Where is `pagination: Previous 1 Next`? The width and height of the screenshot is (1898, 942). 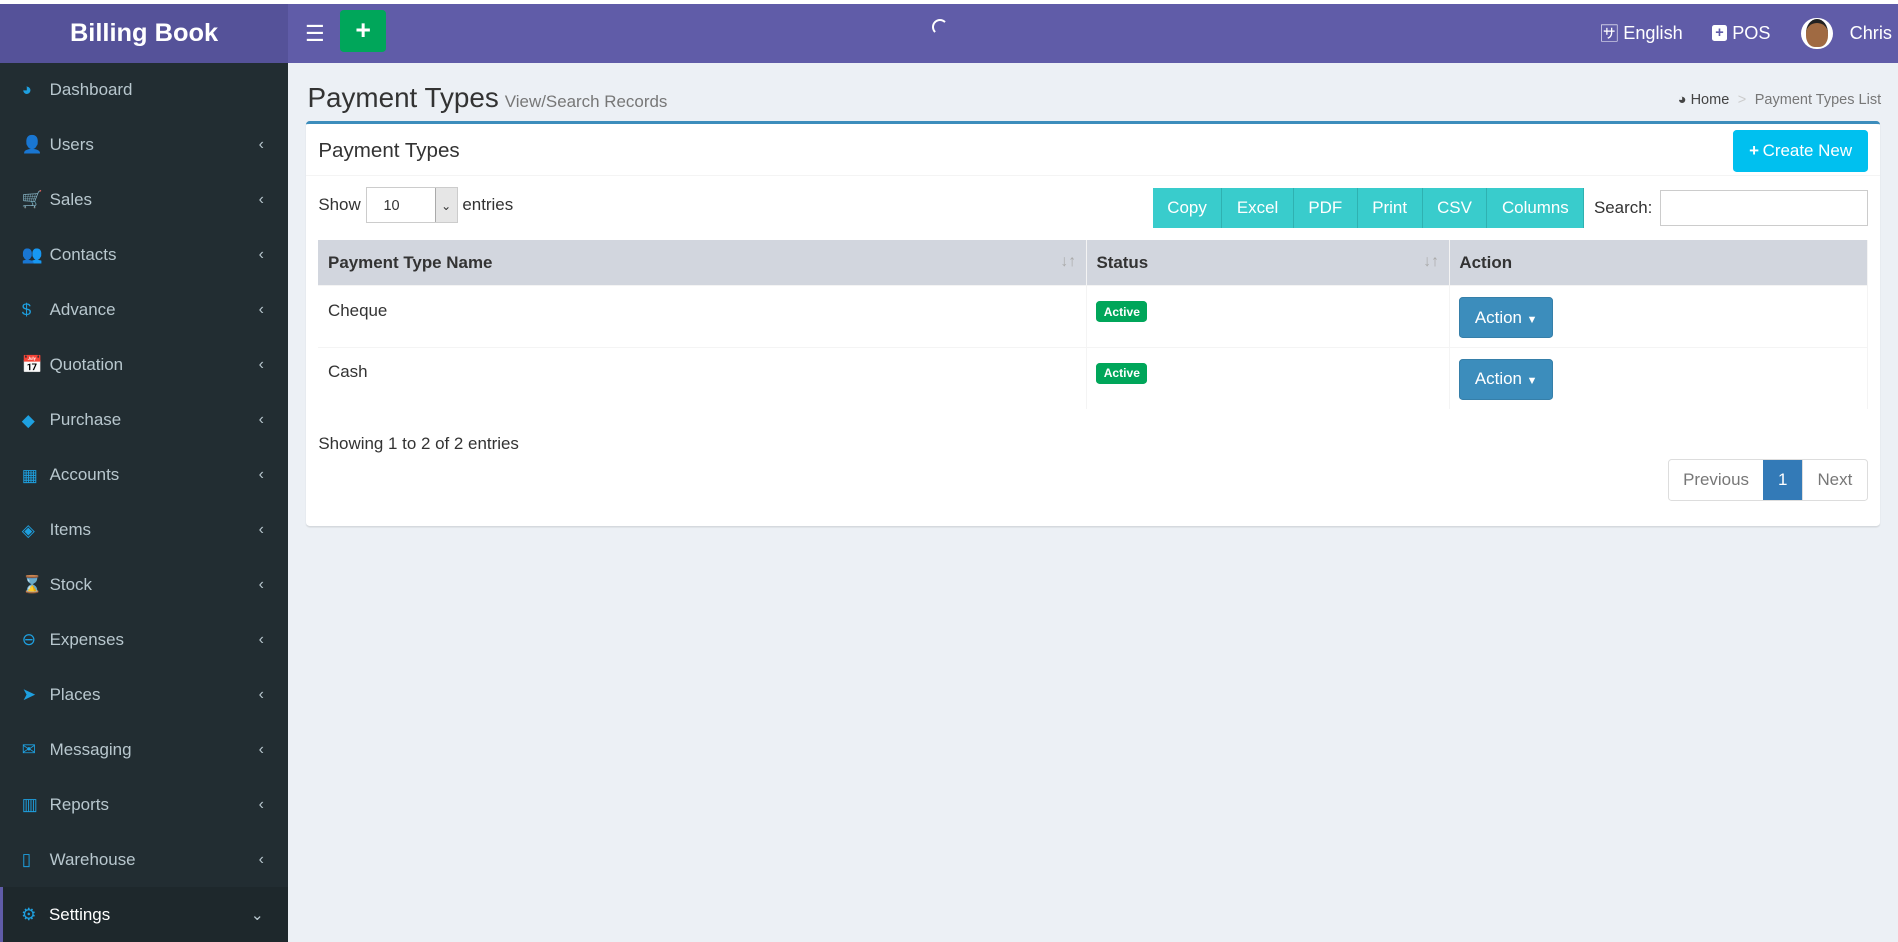 pagination: Previous 1 Next is located at coordinates (1767, 480).